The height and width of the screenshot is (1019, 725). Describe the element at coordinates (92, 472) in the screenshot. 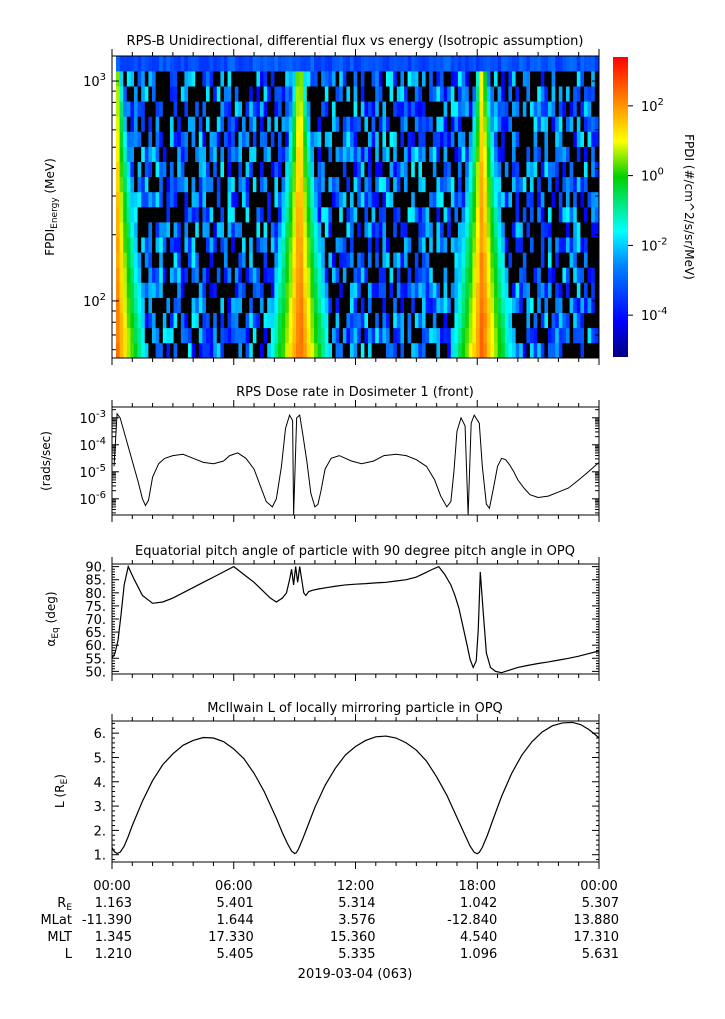

I see `y-tick-label: 10-5` at that location.